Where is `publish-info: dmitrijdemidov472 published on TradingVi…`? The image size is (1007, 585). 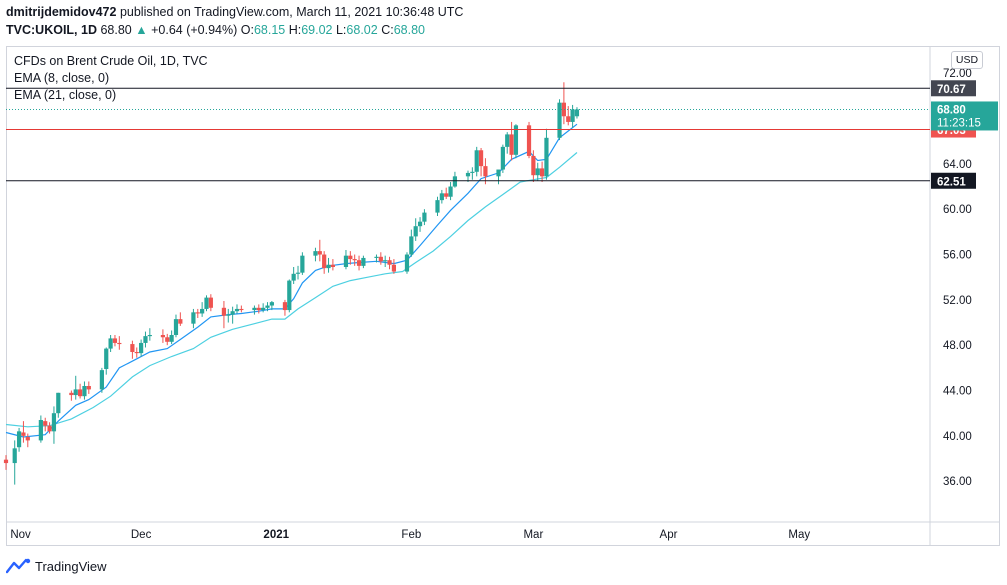 publish-info: dmitrijdemidov472 published on TradingVi… is located at coordinates (234, 12).